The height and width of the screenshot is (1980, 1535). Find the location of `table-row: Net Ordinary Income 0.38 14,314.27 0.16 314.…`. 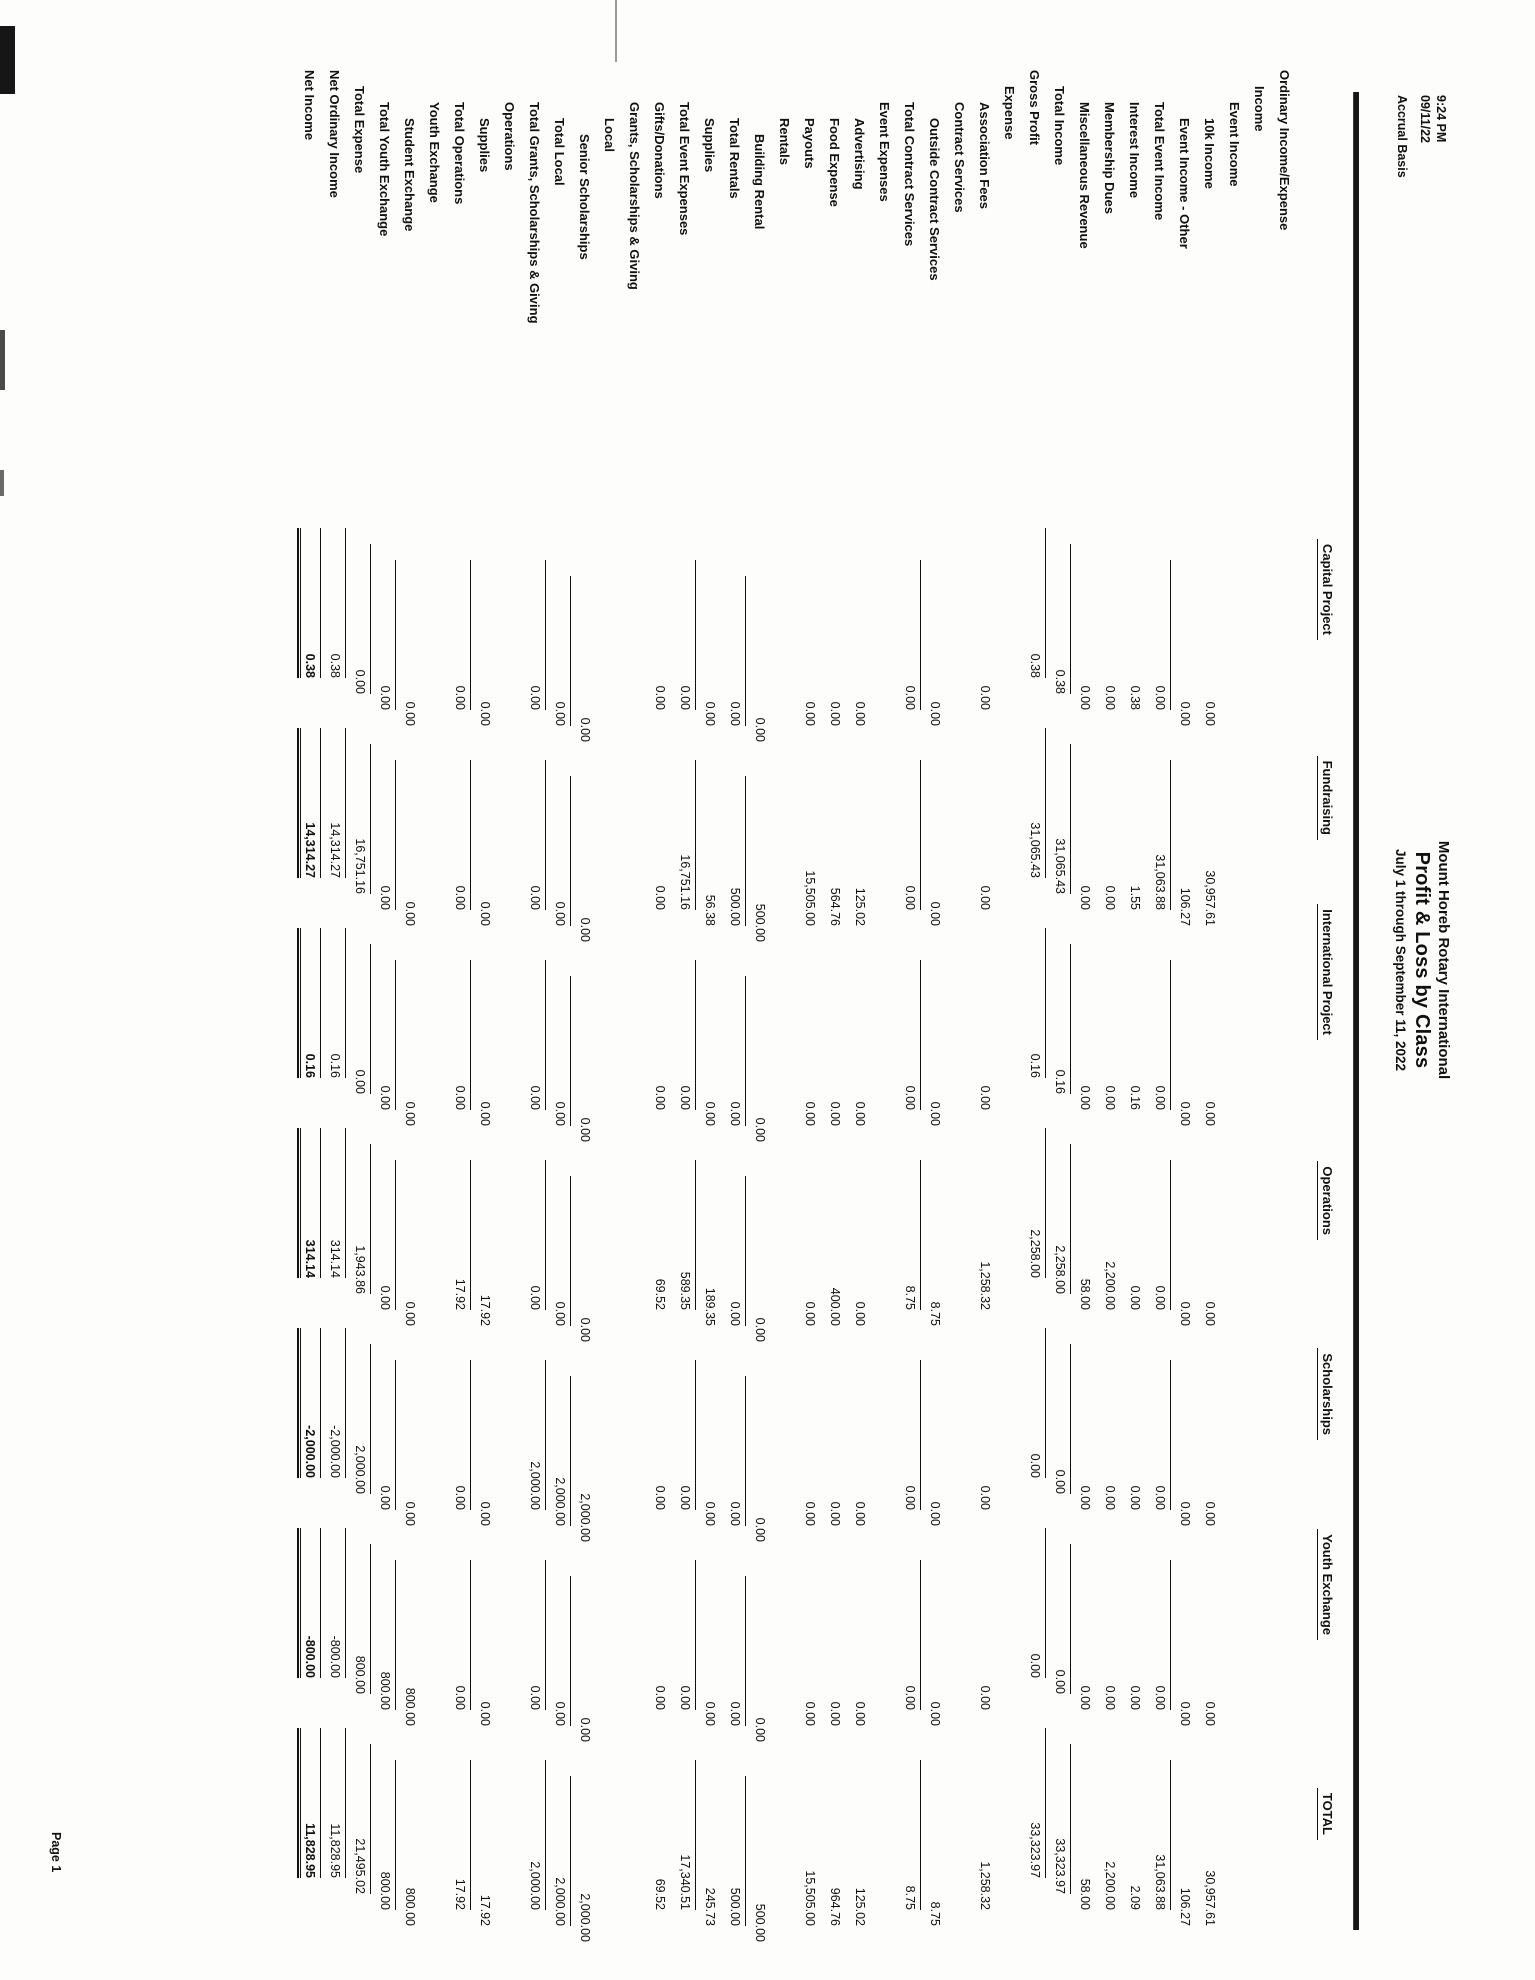

table-row: Net Ordinary Income 0.38 14,314.27 0.16 314.… is located at coordinates (334, 954).